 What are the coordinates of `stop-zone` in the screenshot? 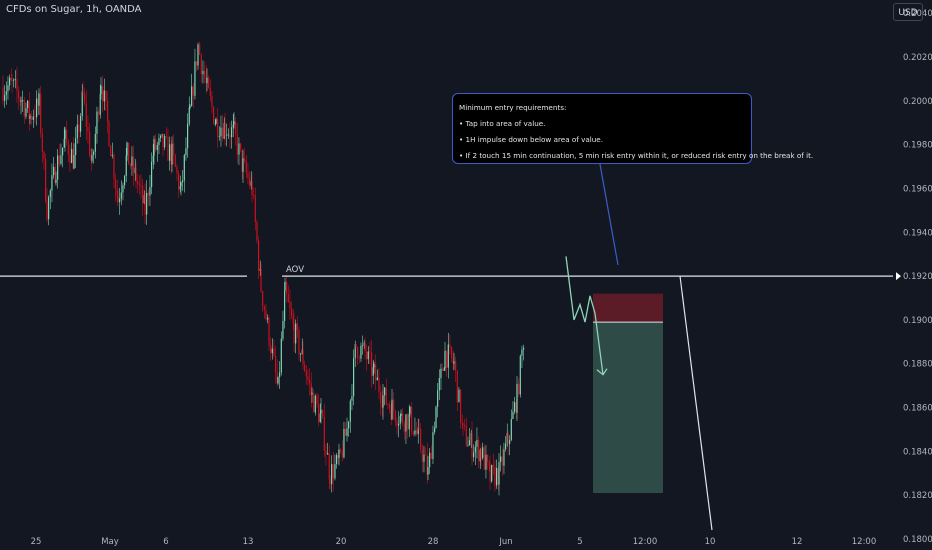 It's located at (628, 308).